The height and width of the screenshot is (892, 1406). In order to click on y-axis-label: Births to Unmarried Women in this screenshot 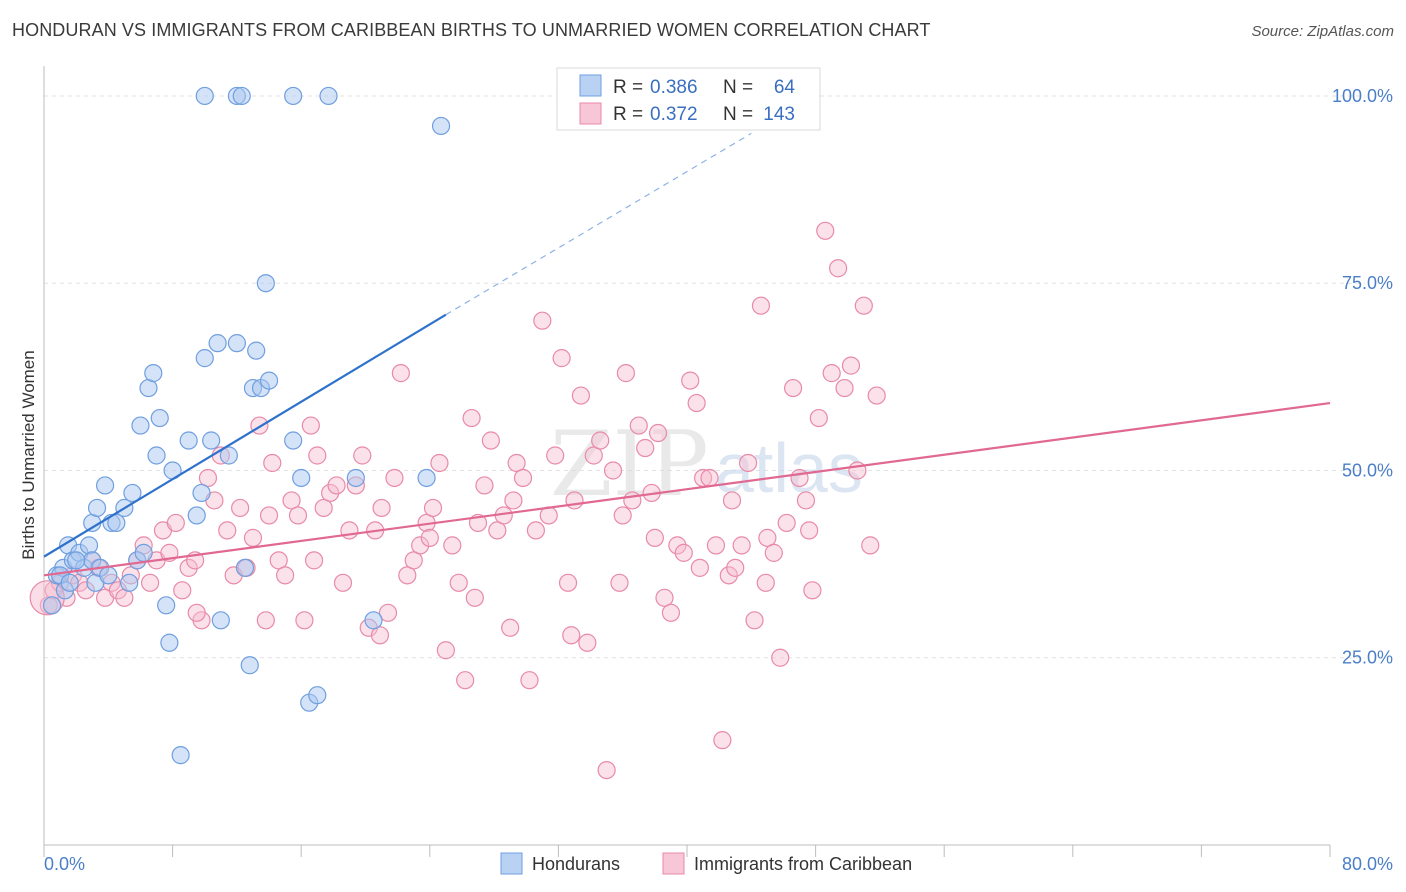, I will do `click(28, 454)`.